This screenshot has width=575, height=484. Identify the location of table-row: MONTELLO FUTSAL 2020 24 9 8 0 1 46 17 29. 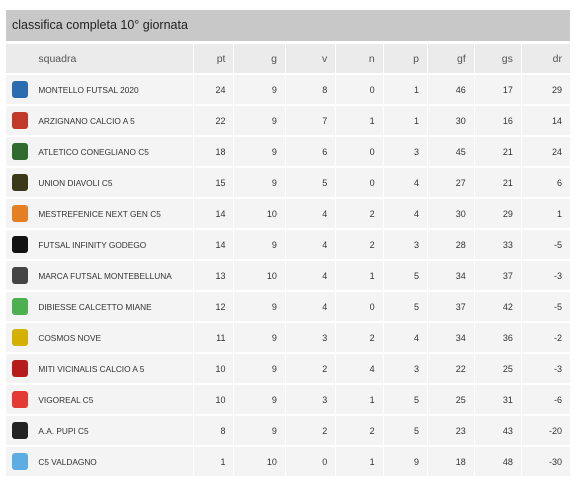
(288, 89).